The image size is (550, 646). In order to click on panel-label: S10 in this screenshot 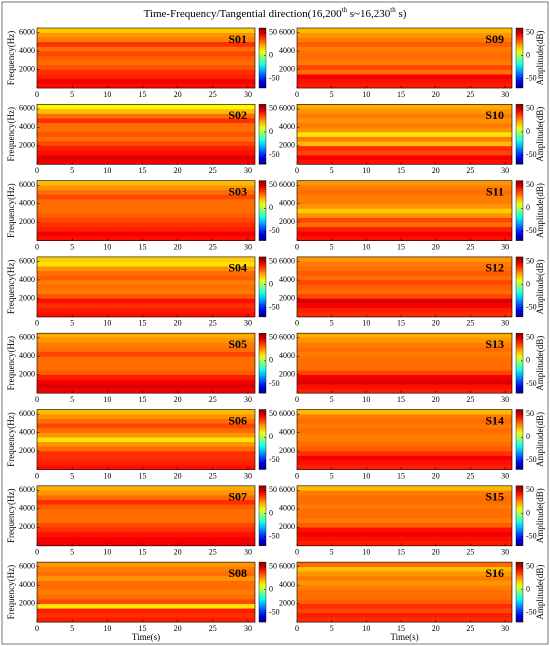, I will do `click(494, 115)`.